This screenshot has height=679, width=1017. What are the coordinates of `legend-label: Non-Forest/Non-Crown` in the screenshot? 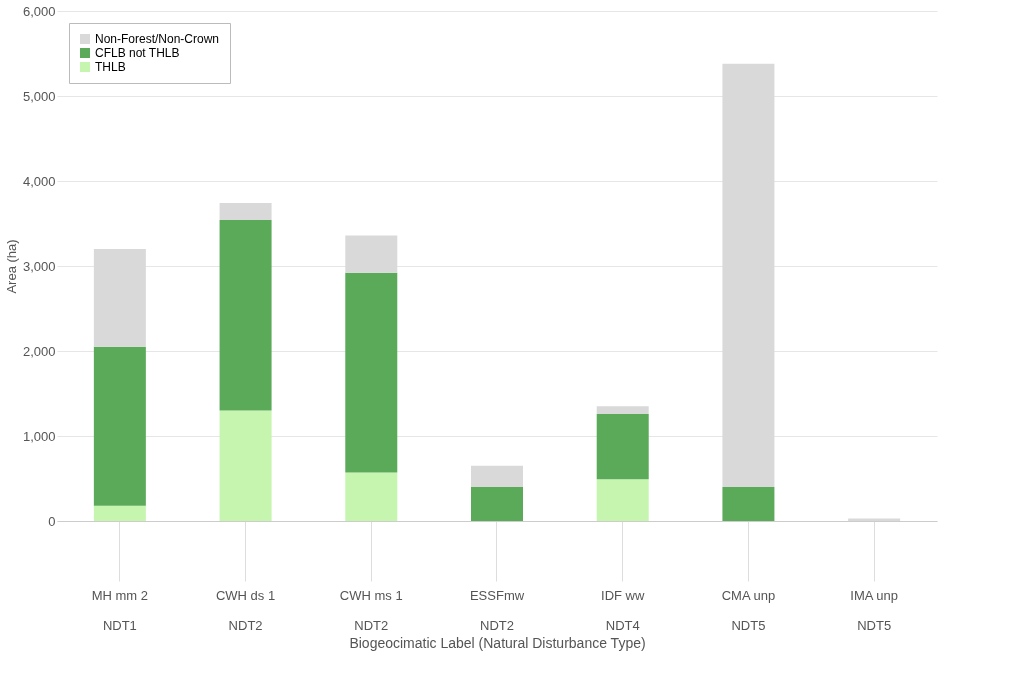 It's located at (157, 39).